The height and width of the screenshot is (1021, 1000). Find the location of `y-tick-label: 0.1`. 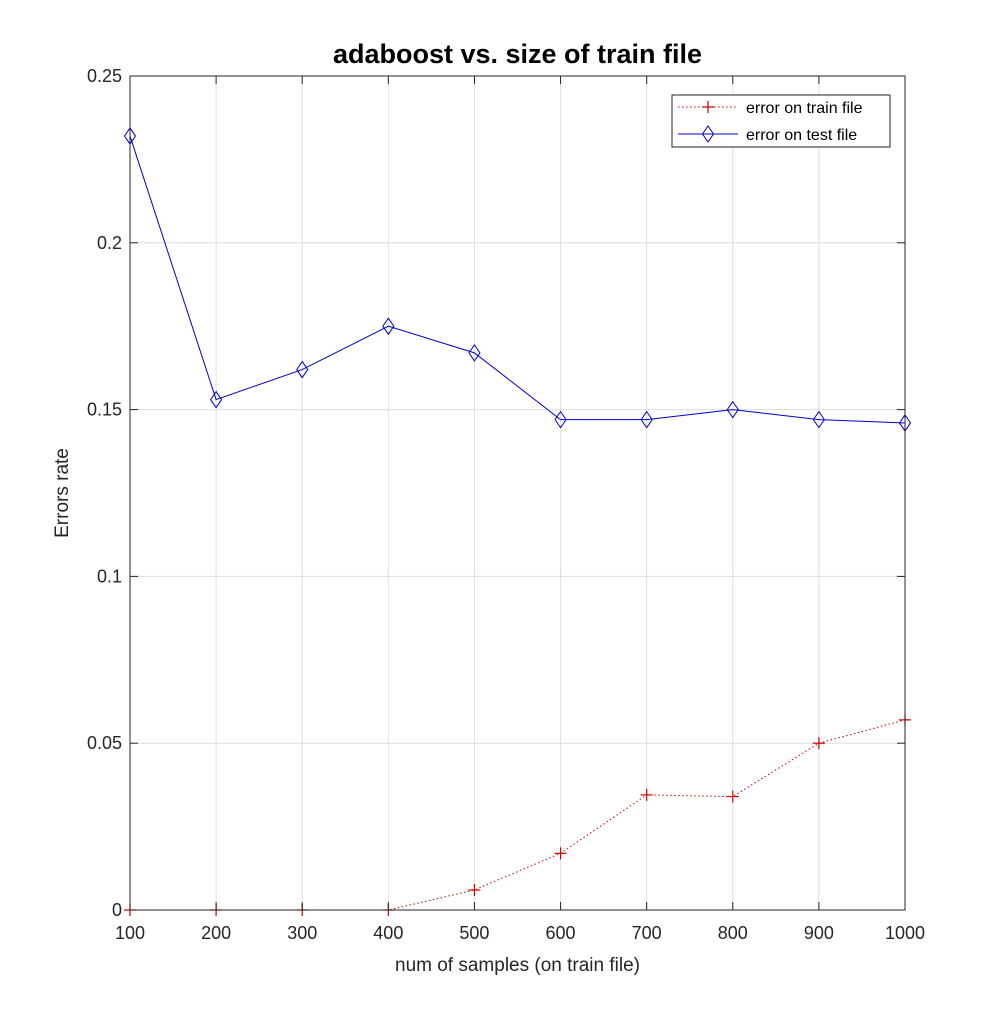

y-tick-label: 0.1 is located at coordinates (109, 576).